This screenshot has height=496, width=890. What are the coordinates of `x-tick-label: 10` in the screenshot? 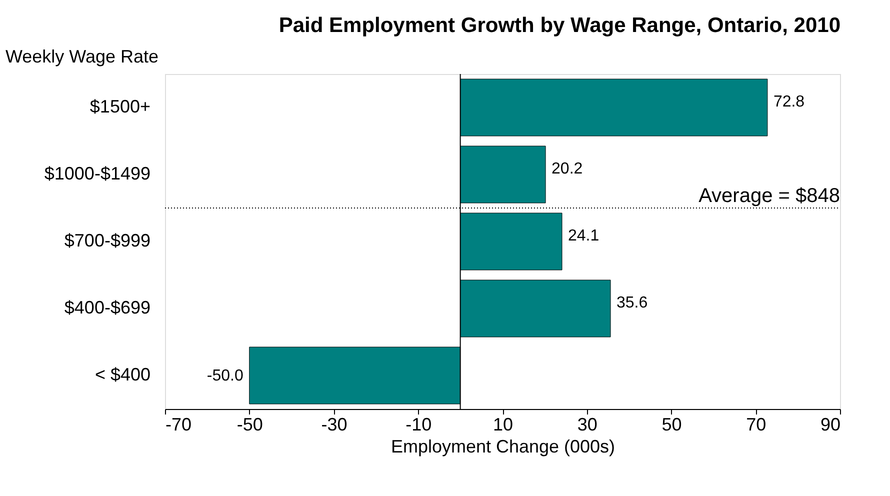 It's located at (503, 424).